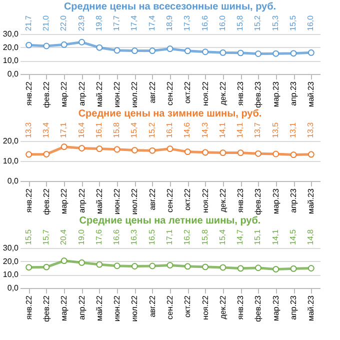 The width and height of the screenshot is (340, 340). I want to click on data-label: 14,3, so click(205, 130).